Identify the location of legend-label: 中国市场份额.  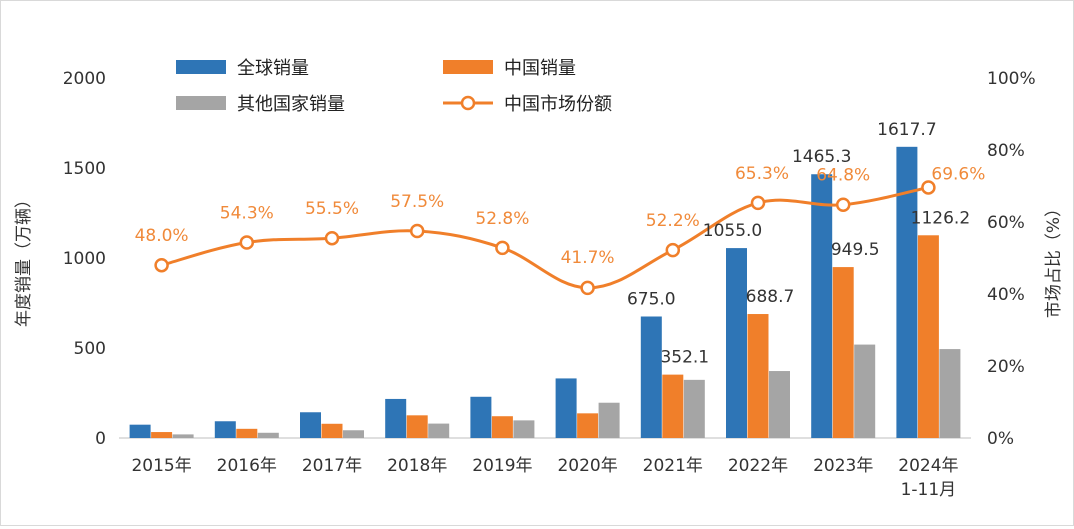
(558, 104).